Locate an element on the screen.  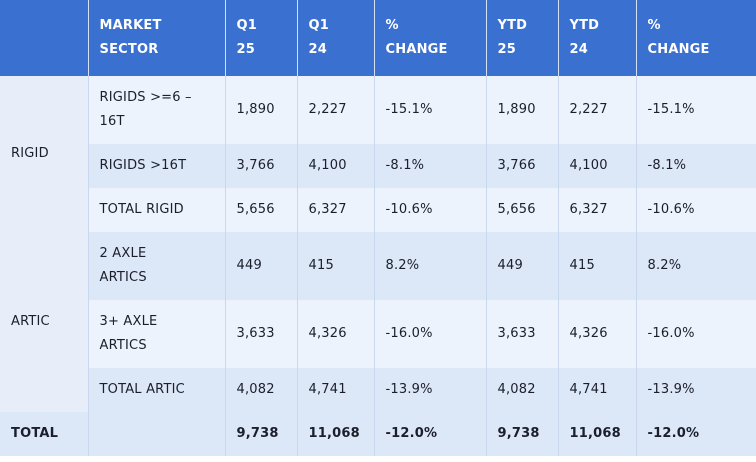
cell-ytd-24: 6,327 is located at coordinates (597, 210).